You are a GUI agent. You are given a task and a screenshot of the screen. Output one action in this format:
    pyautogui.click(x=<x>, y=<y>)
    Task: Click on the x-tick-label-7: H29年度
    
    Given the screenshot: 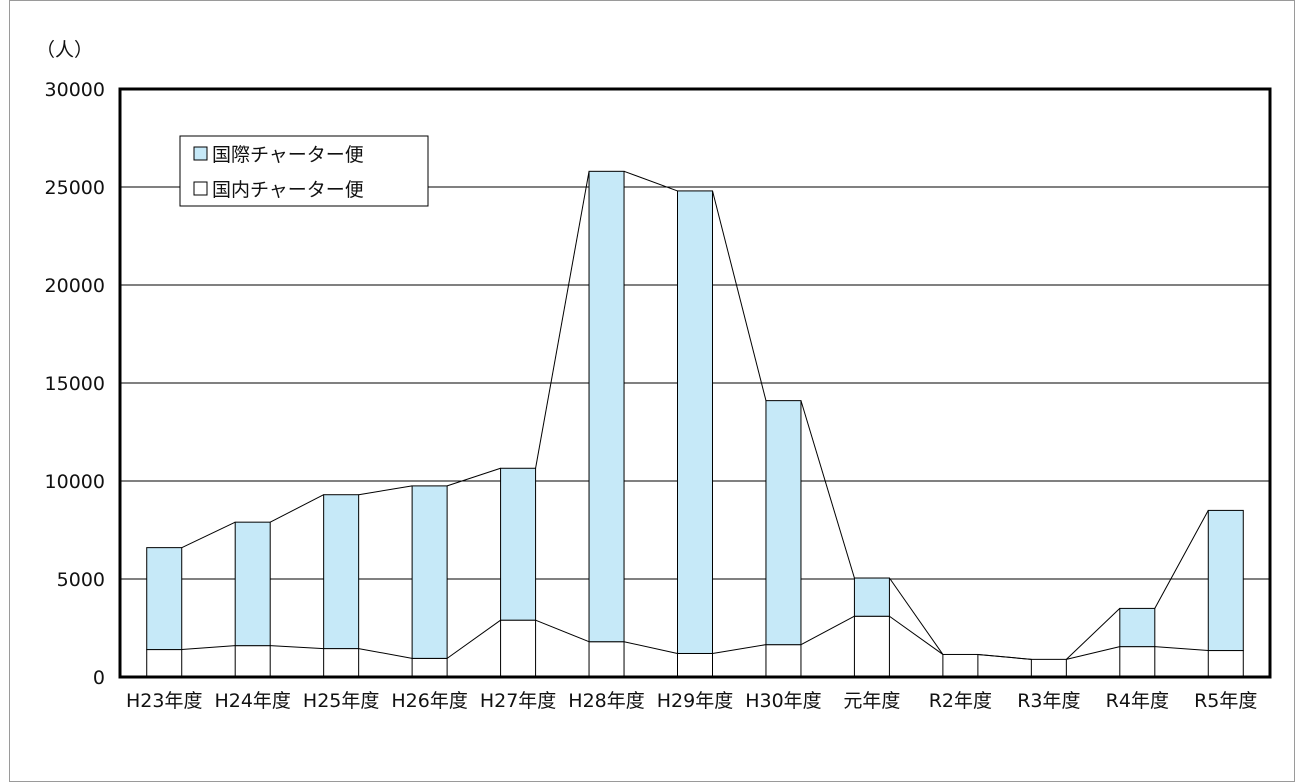 What is the action you would take?
    pyautogui.click(x=695, y=701)
    